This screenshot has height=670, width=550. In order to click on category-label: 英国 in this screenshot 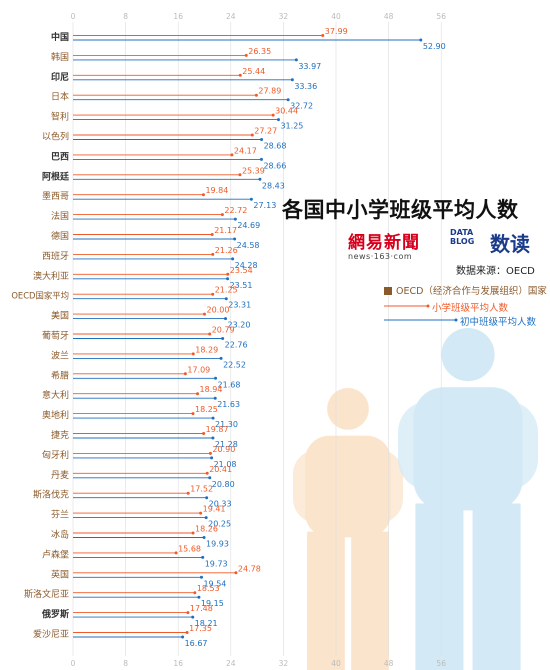, I will do `click(60, 574)`.